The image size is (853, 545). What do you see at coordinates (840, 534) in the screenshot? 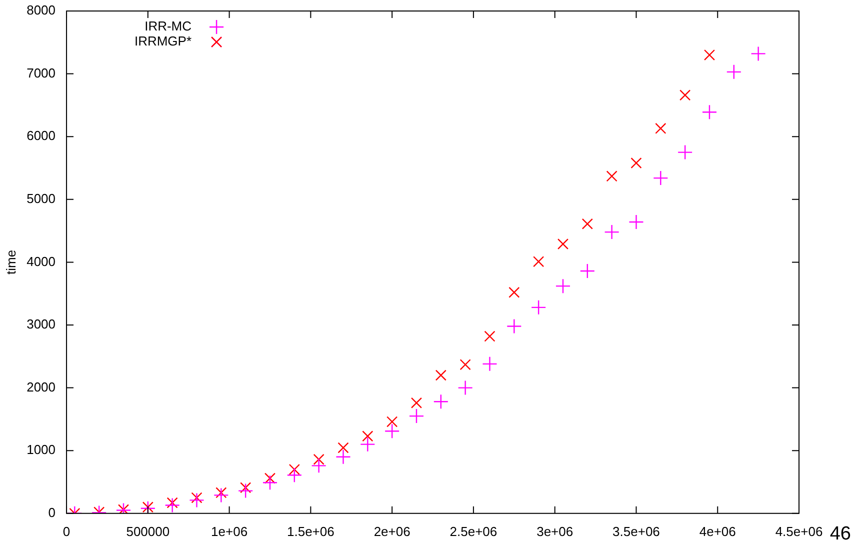
I see `text: 46` at bounding box center [840, 534].